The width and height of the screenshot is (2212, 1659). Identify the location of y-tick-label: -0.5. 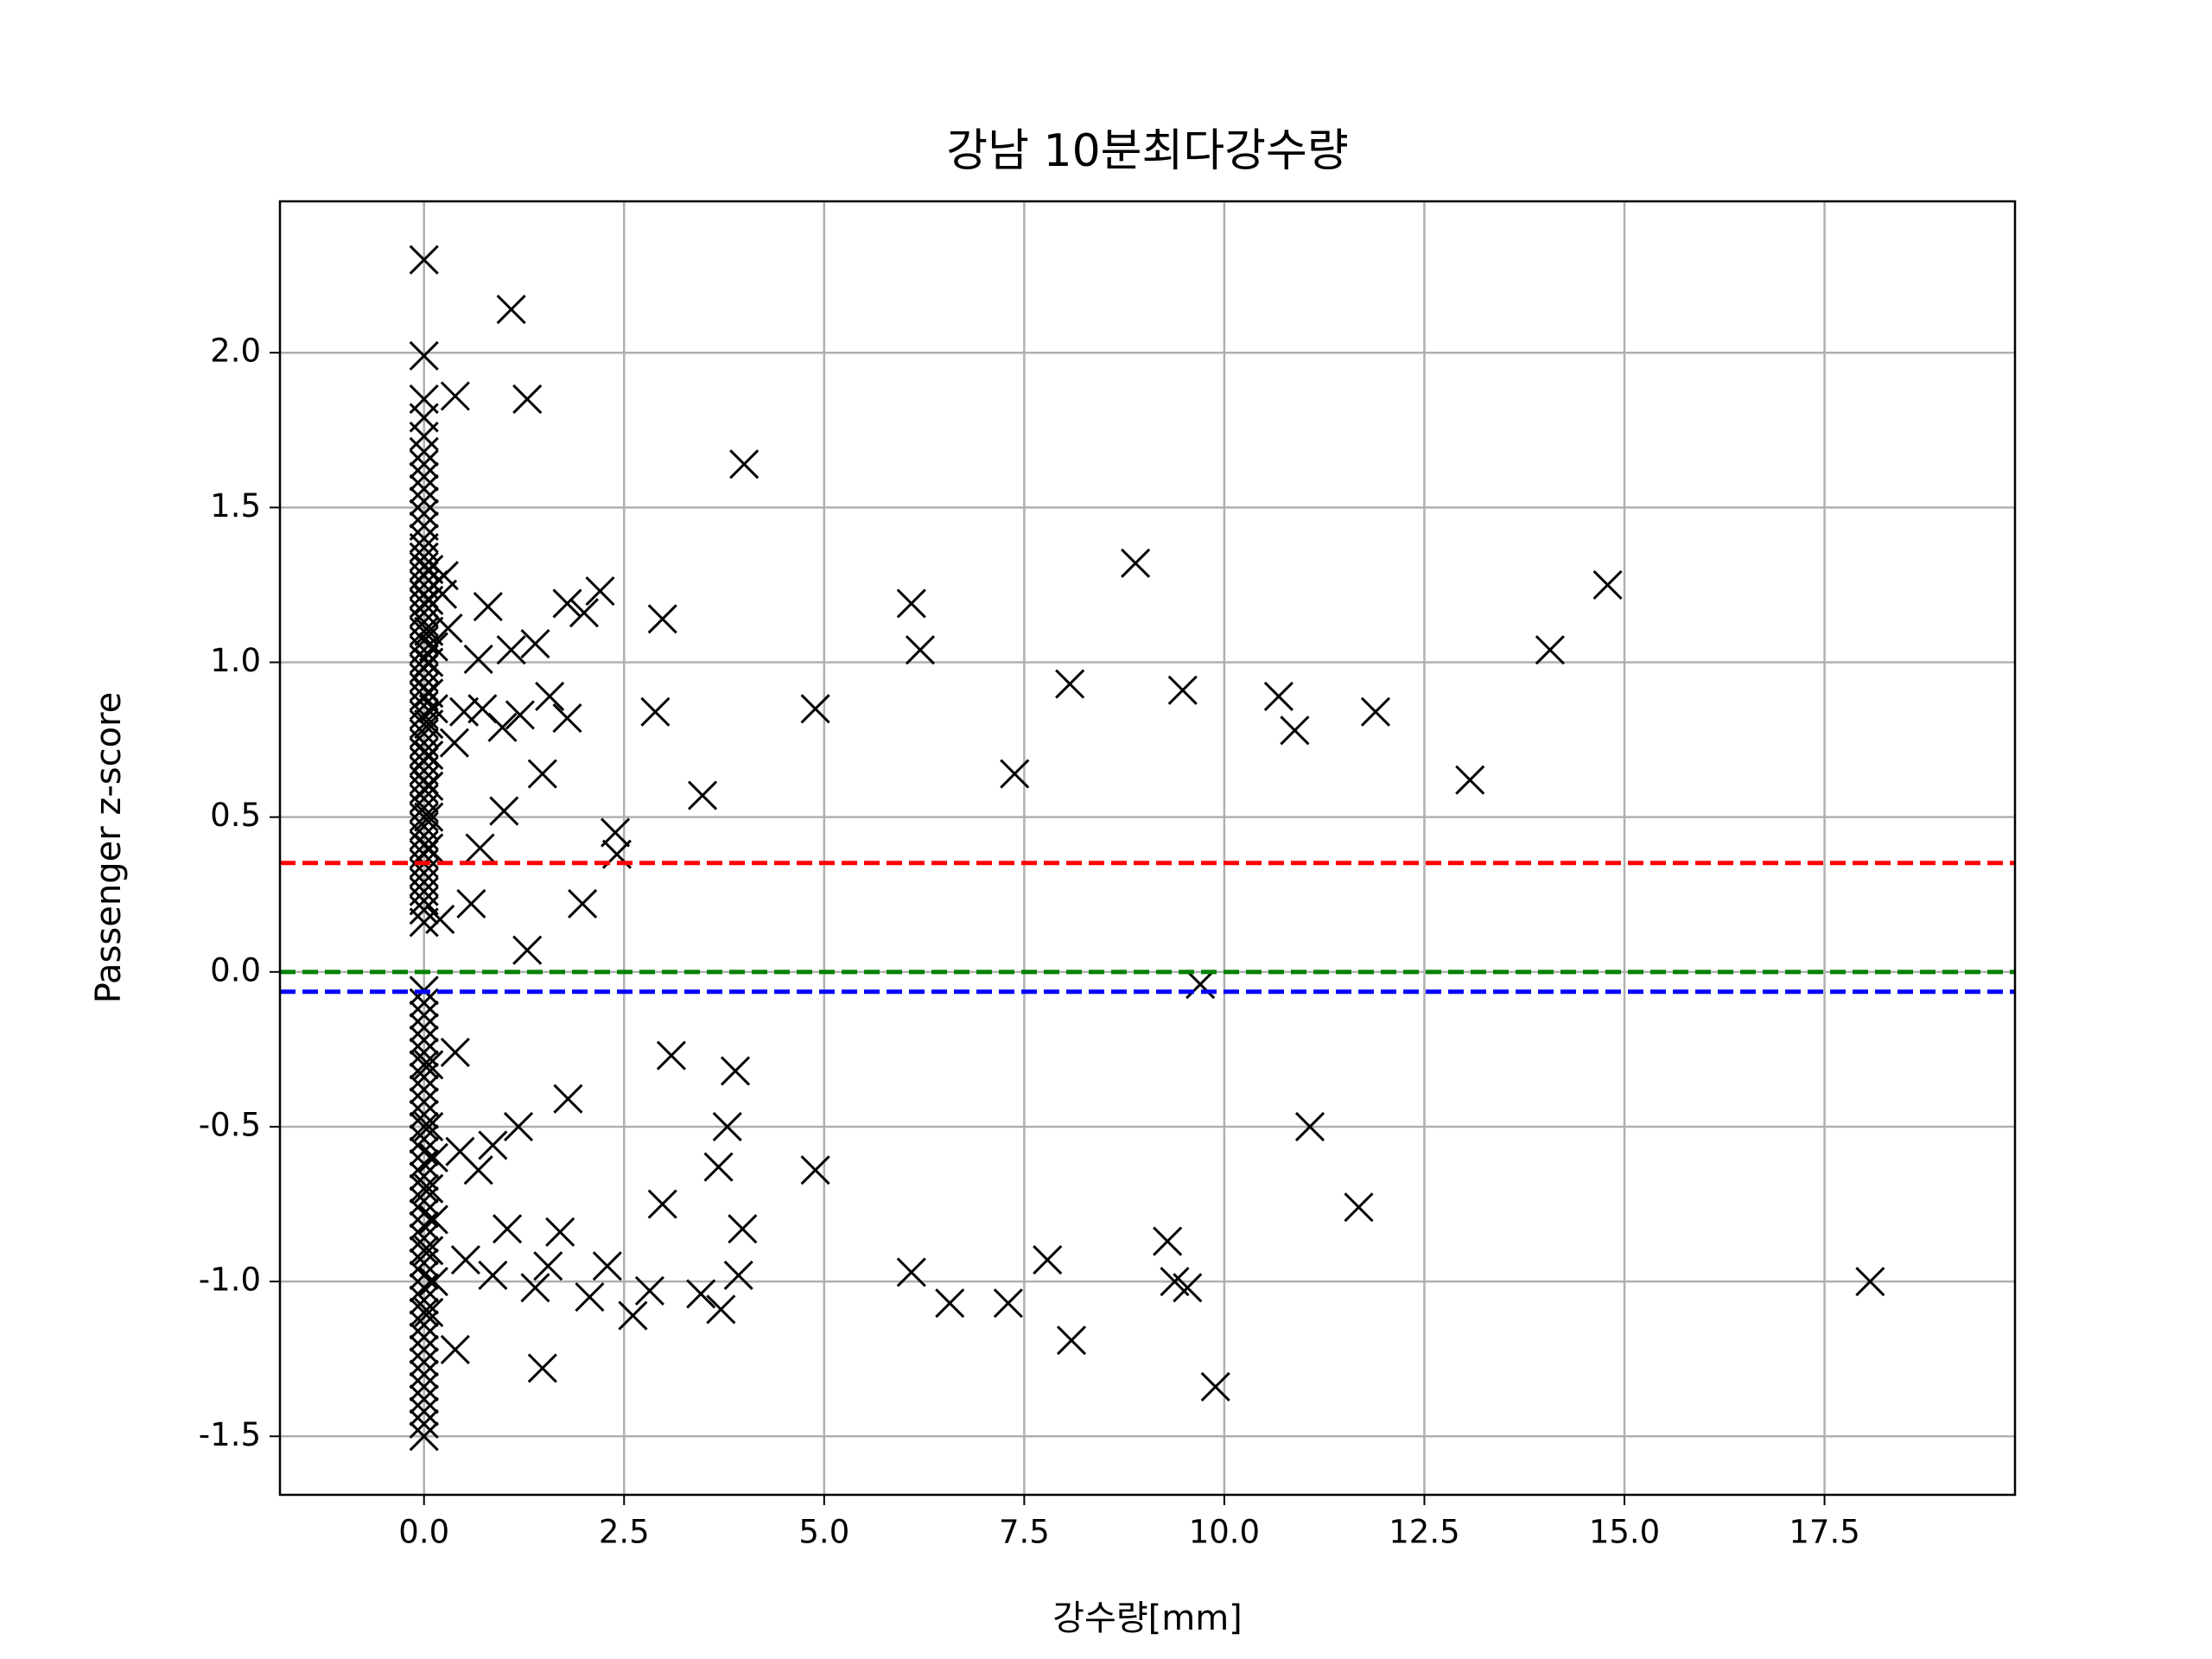
(230, 1124).